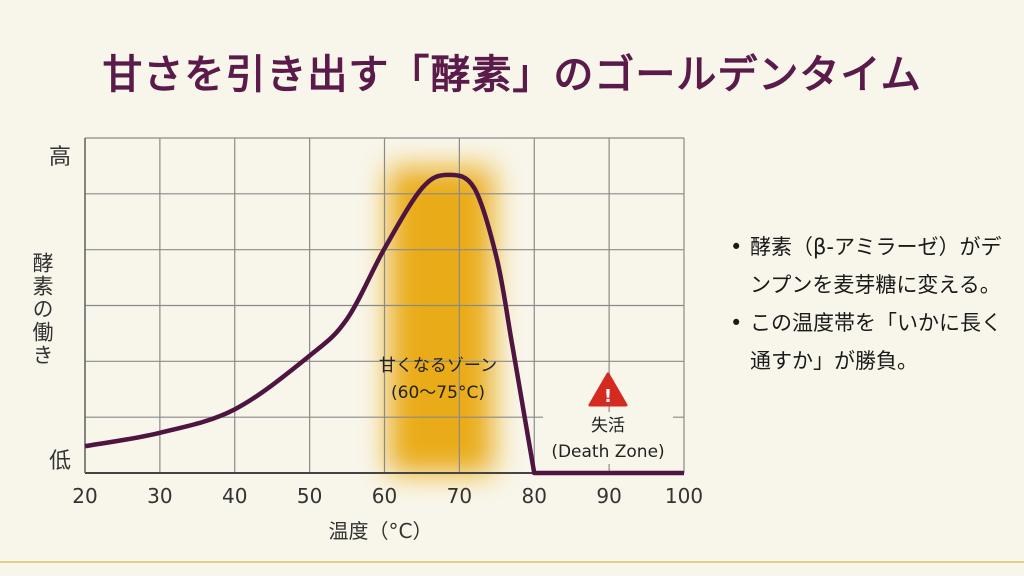 This screenshot has height=576, width=1024. I want to click on footer-divider, so click(512, 562).